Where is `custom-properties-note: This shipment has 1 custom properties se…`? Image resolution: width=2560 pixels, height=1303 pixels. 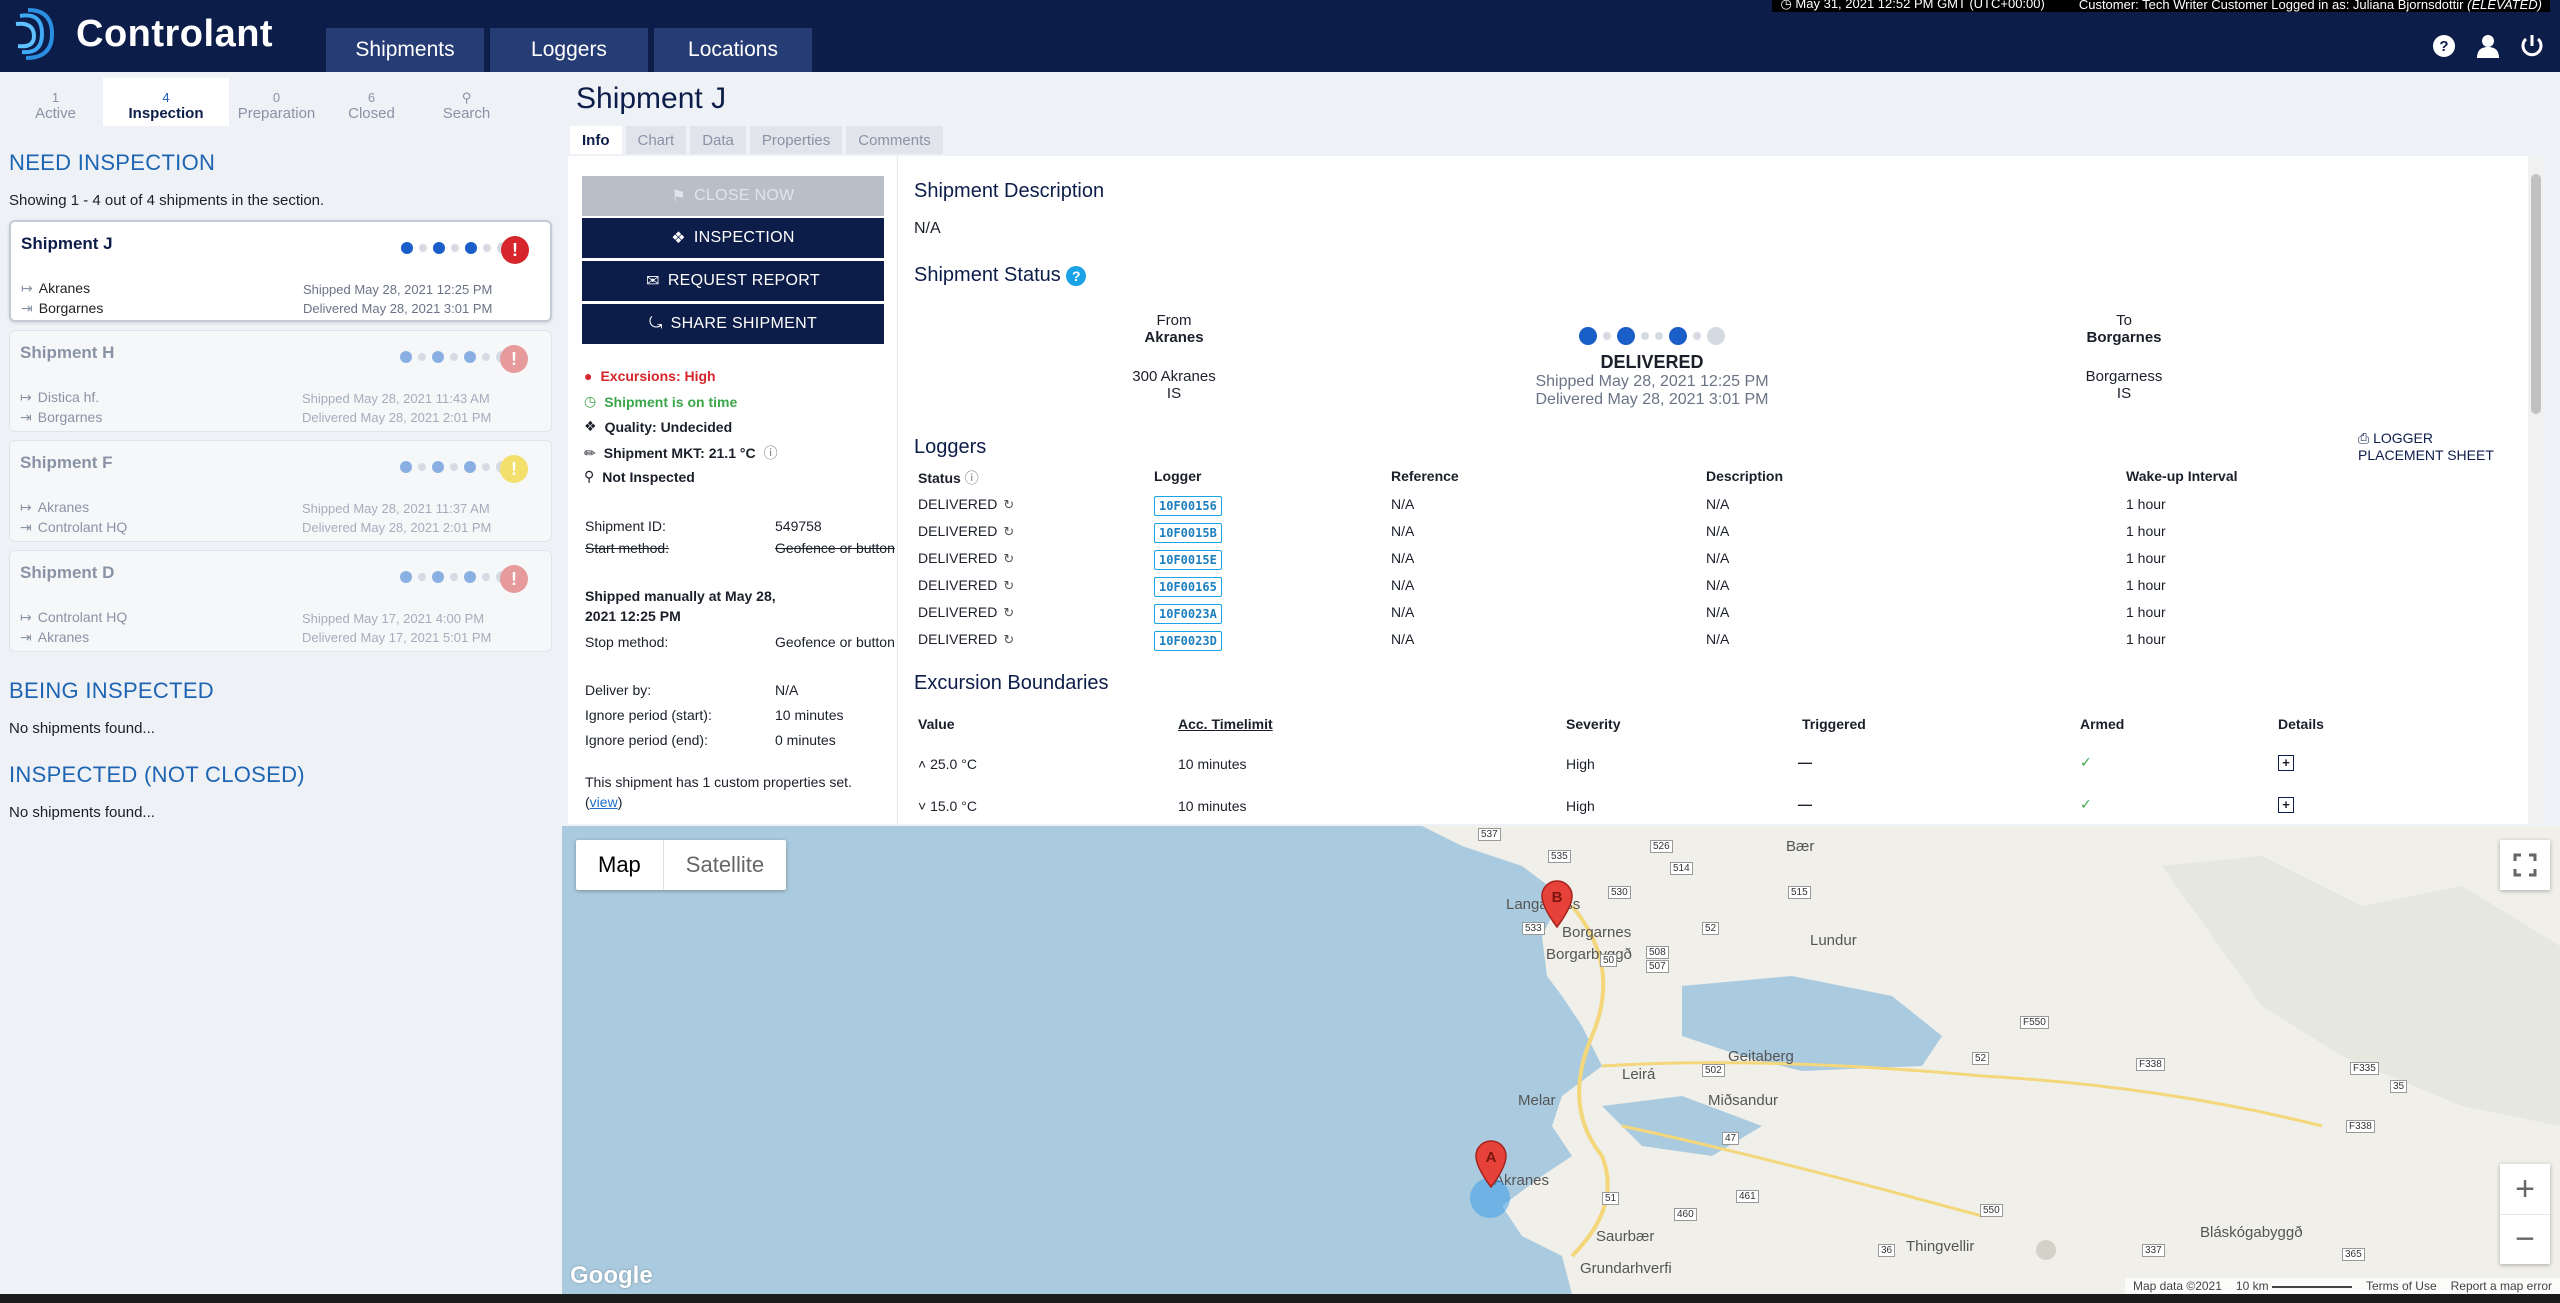
custom-properties-note: This shipment has 1 custom properties se… is located at coordinates (718, 792).